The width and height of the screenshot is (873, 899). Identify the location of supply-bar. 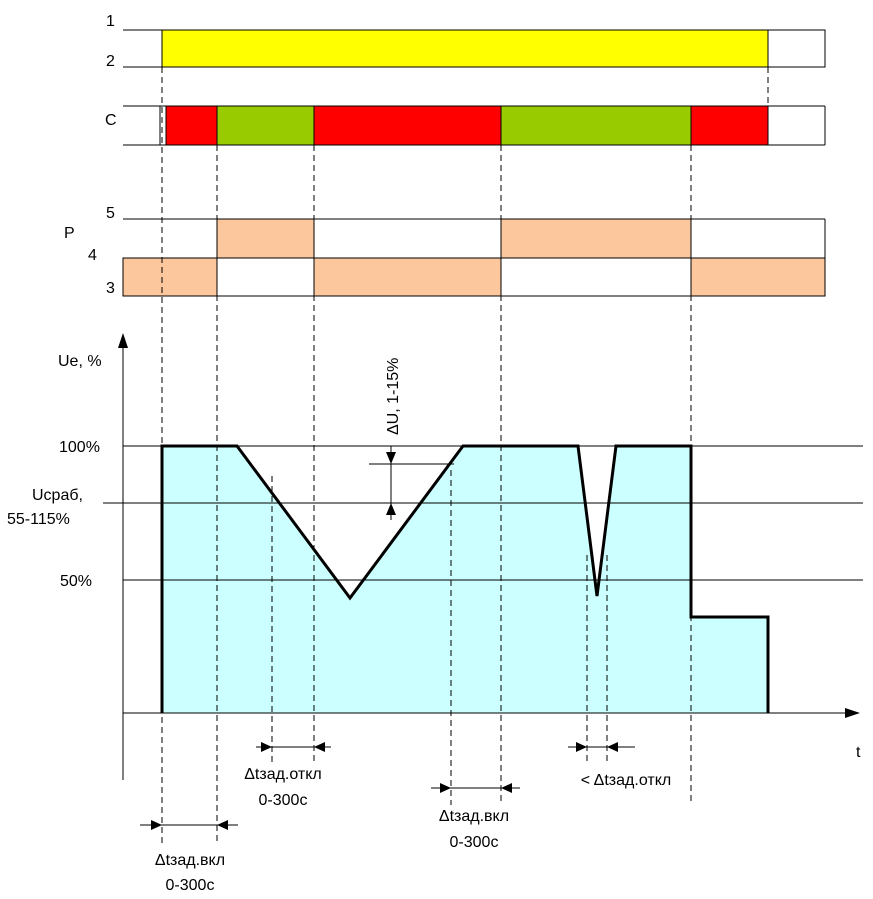
(465, 48).